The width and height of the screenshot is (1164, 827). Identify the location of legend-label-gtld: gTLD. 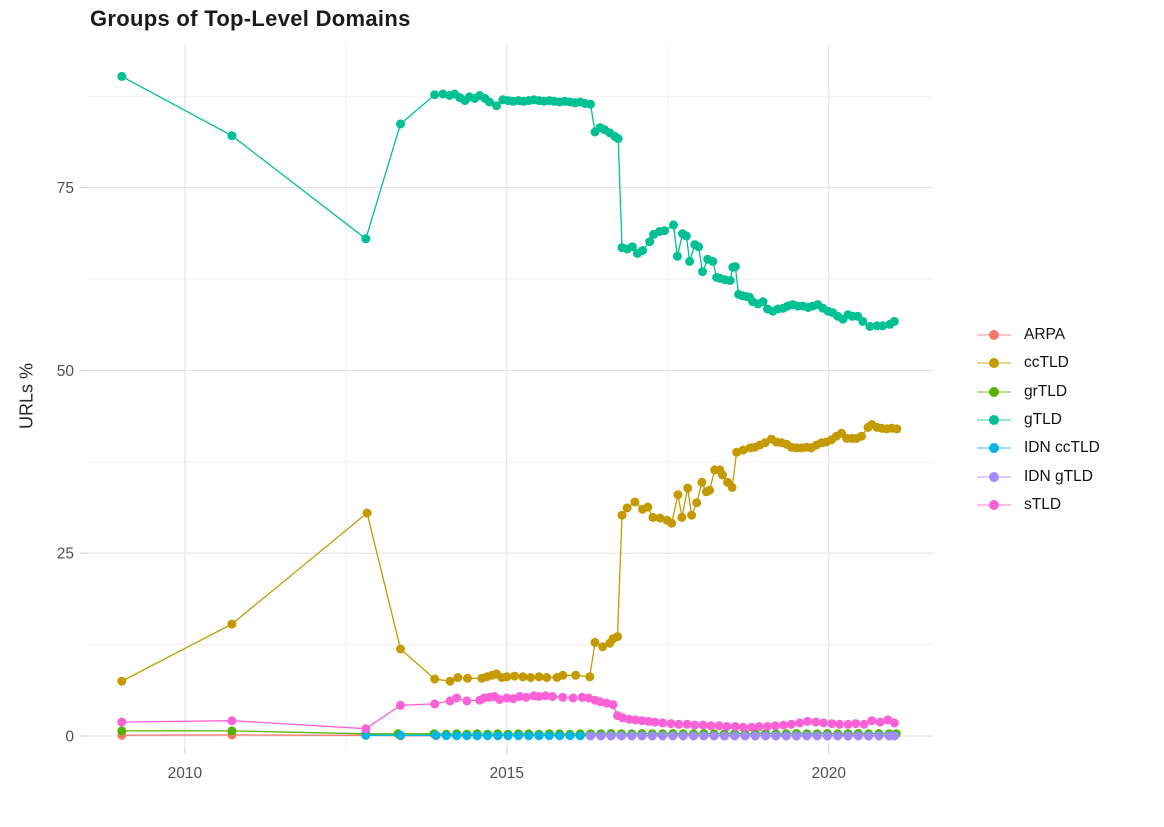
(1043, 420).